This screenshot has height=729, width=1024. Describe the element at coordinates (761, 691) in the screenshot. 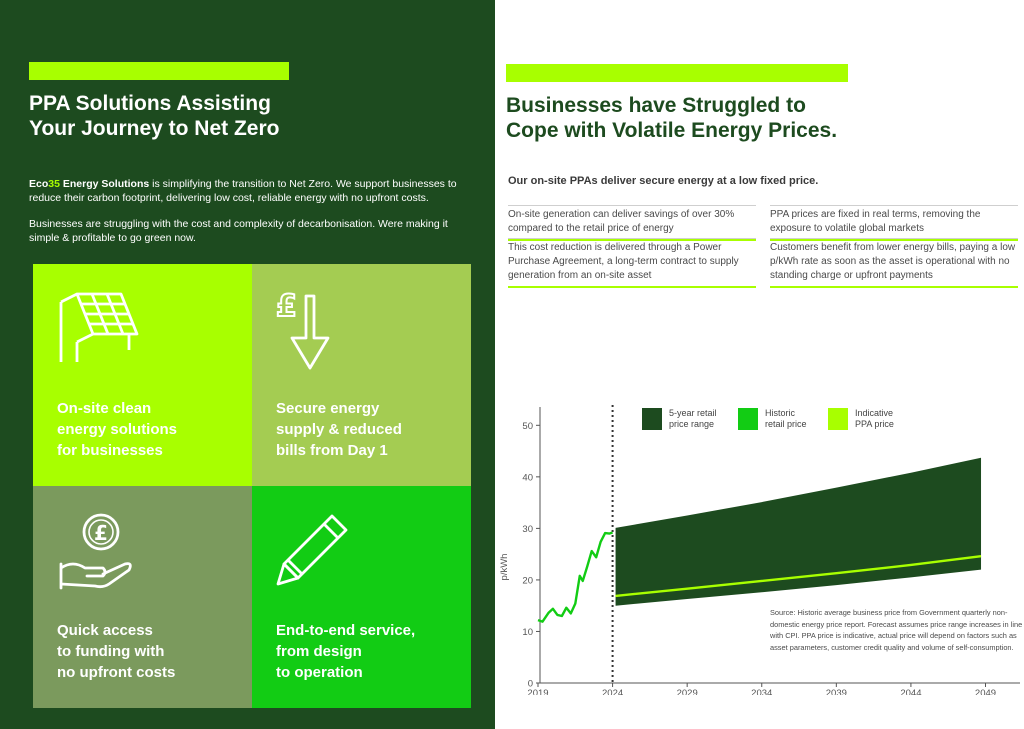

I see `x-tick-label: 2034` at that location.